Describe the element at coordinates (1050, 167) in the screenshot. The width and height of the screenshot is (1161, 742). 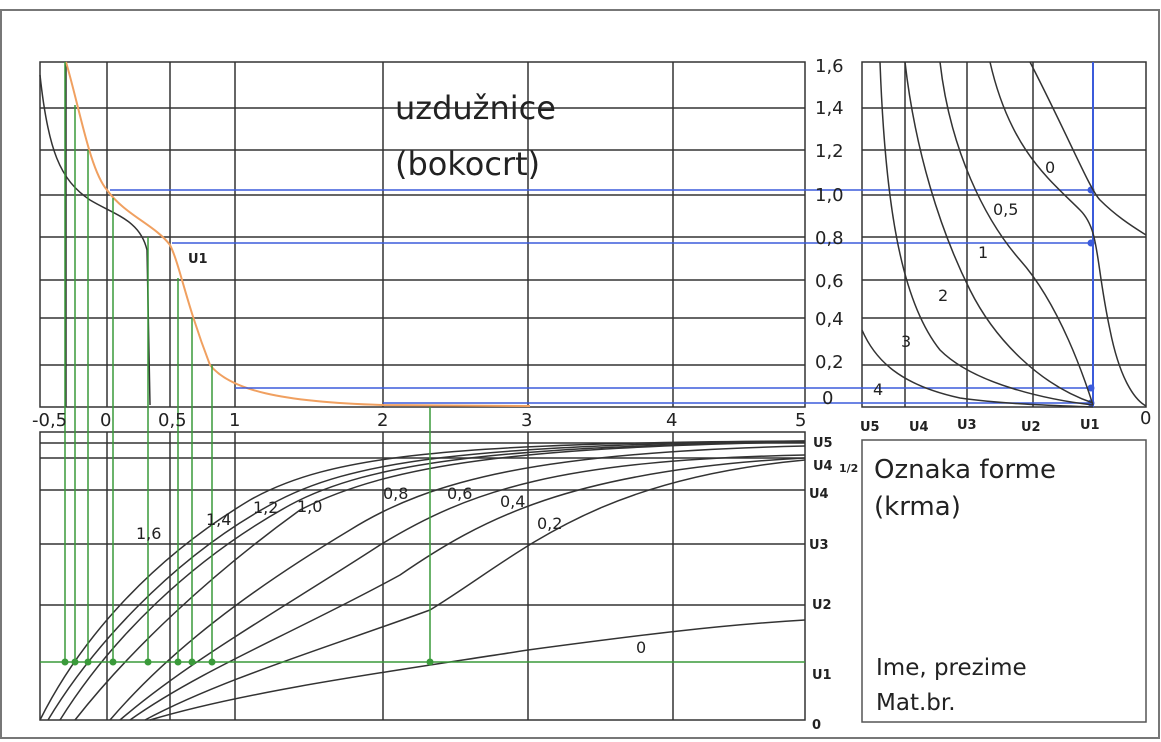
I see `wl-label-0: 0` at that location.